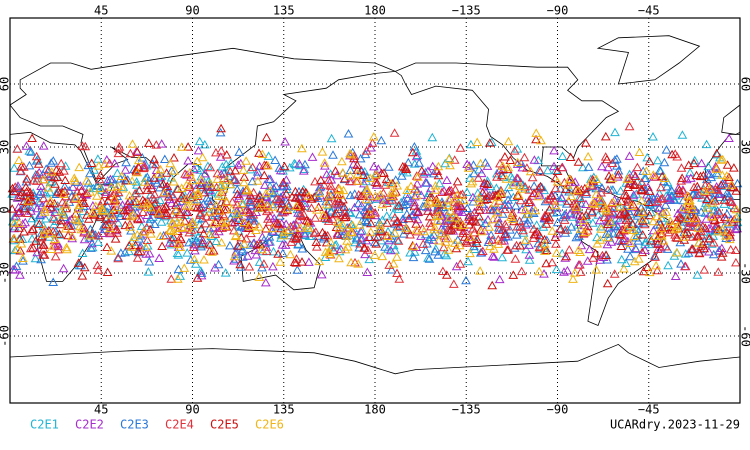 This screenshot has height=450, width=750. I want to click on europe-west, so click(731, 119).